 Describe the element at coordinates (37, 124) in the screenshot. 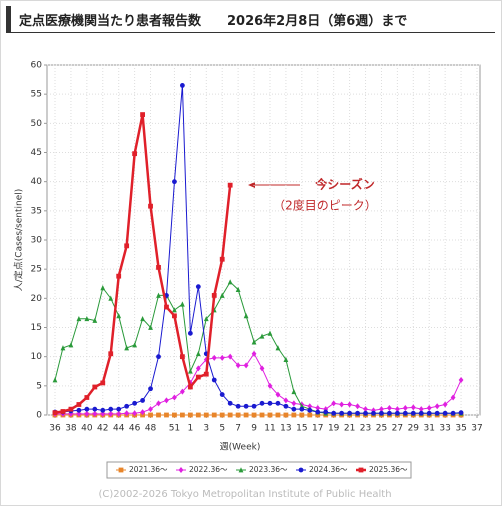

I see `y-tick-label: 50` at that location.